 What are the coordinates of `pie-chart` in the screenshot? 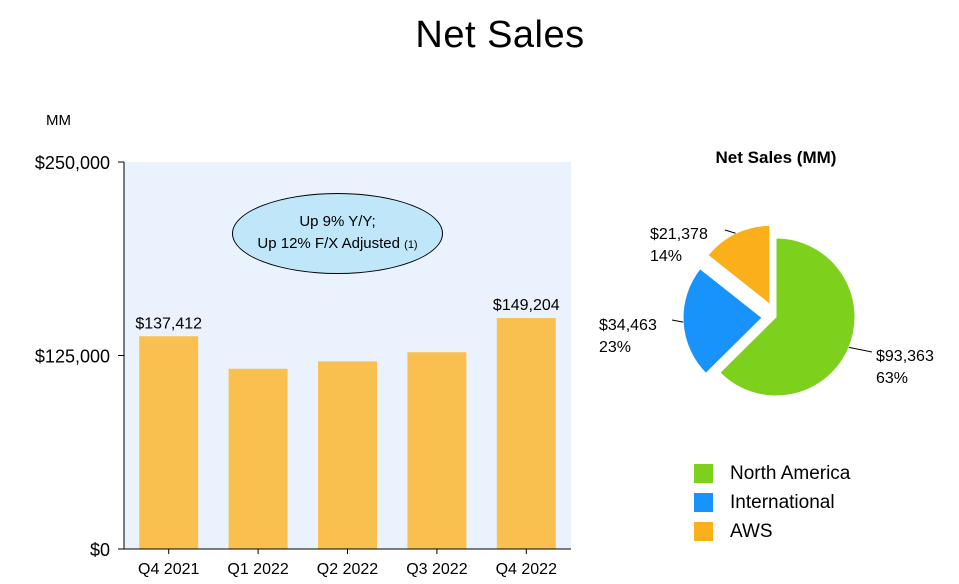 It's located at (772, 310).